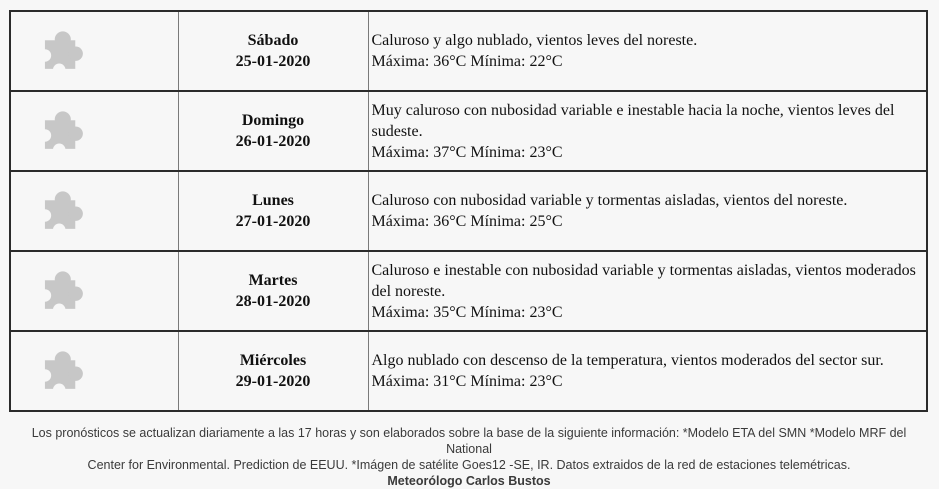  What do you see at coordinates (273, 381) in the screenshot?
I see `date-label: 29-01-2020` at bounding box center [273, 381].